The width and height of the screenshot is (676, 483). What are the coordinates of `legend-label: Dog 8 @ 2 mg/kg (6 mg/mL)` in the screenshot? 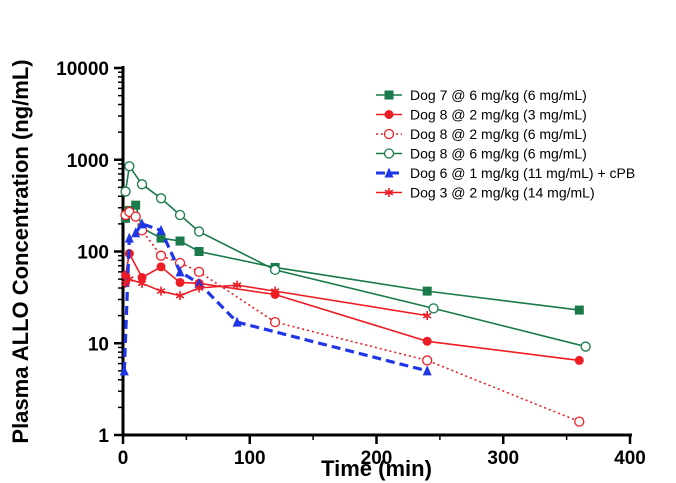 It's located at (498, 134).